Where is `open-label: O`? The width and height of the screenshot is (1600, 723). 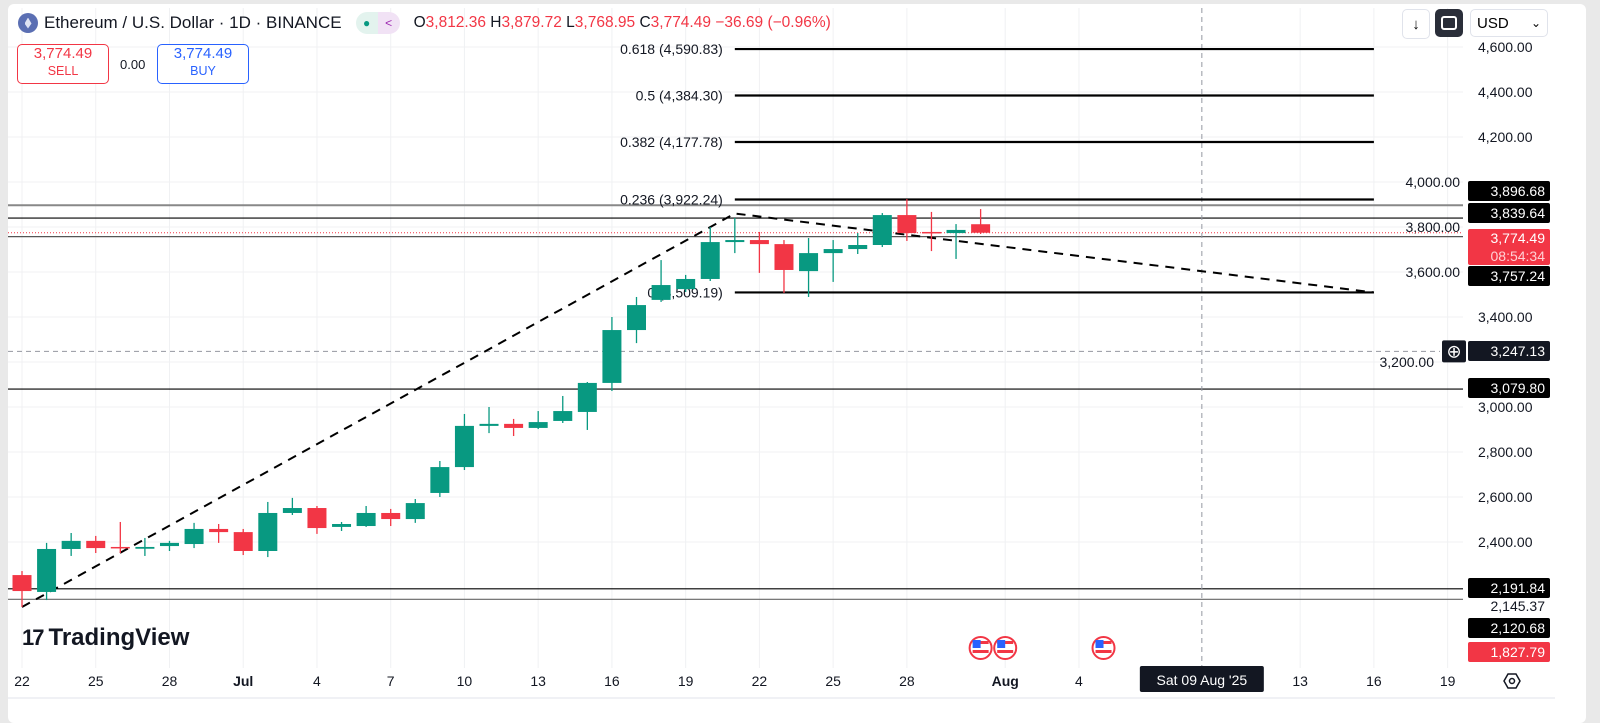 open-label: O is located at coordinates (419, 22).